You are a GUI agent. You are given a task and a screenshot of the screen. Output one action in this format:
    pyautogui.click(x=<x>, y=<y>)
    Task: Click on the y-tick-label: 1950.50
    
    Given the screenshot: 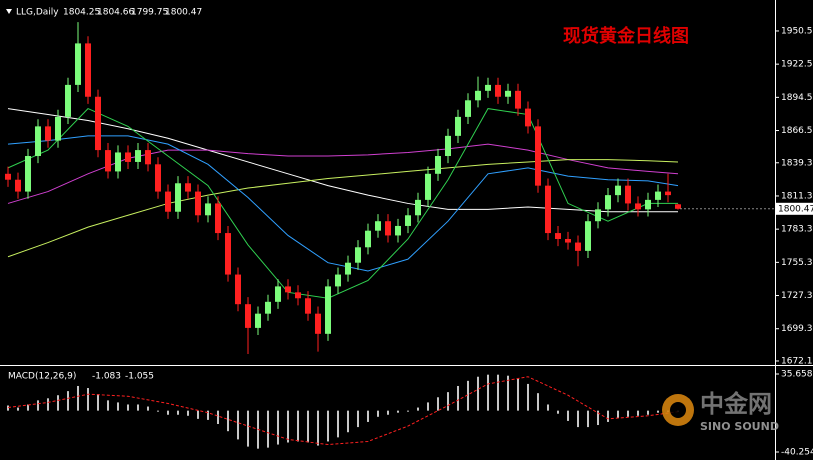 What is the action you would take?
    pyautogui.click(x=797, y=31)
    